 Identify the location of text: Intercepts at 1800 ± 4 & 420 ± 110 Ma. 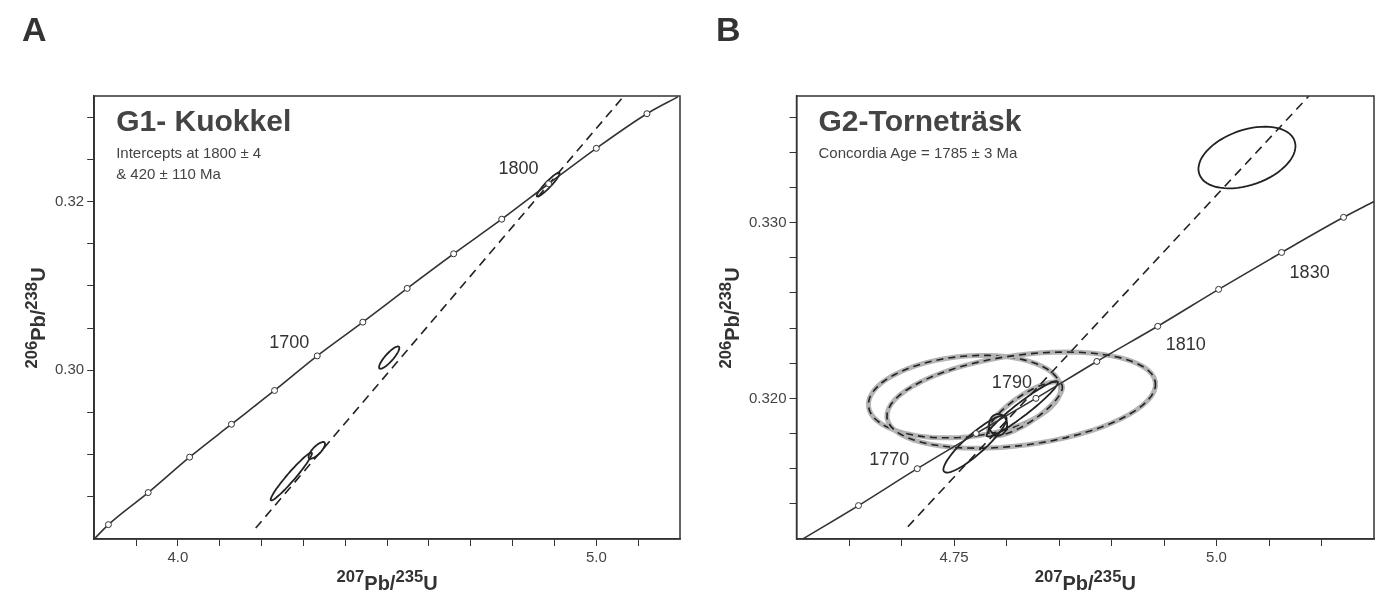
(189, 163).